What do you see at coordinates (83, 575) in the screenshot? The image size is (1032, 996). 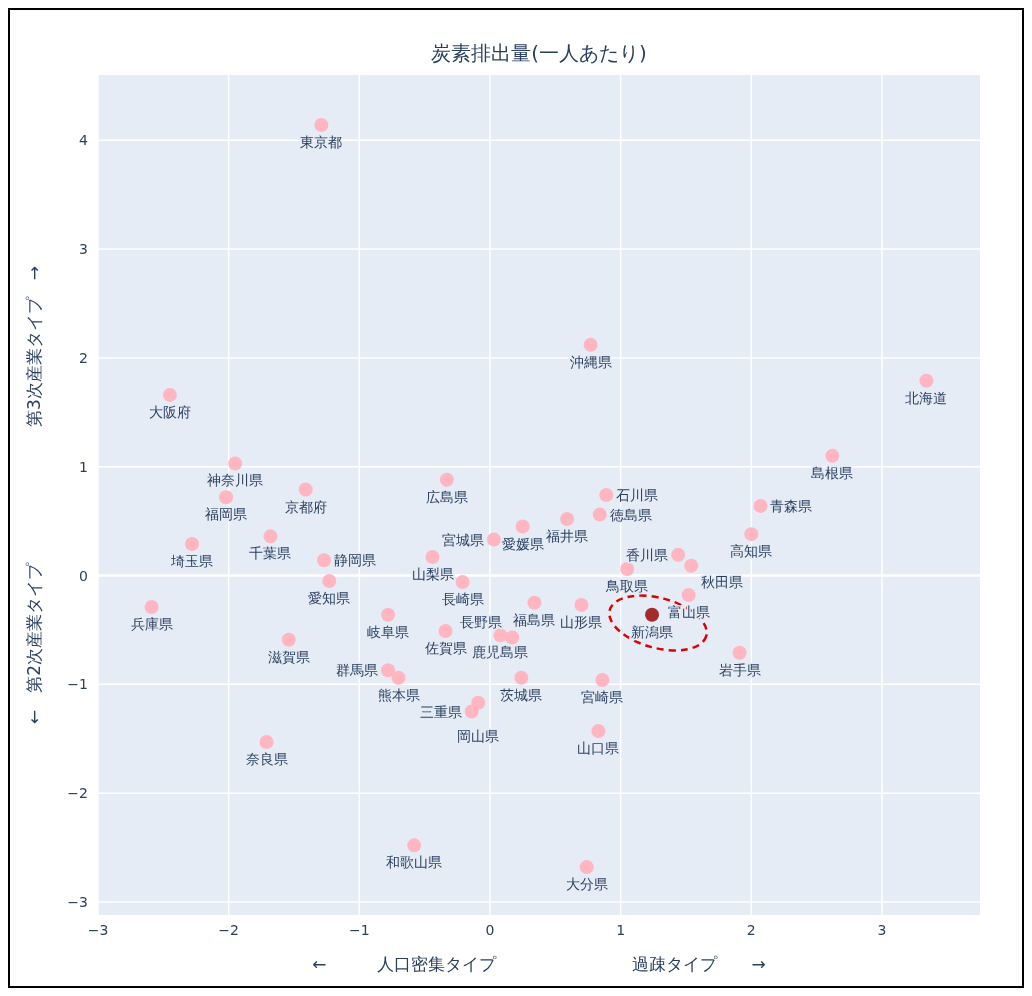 I see `y-tick-label: 0` at bounding box center [83, 575].